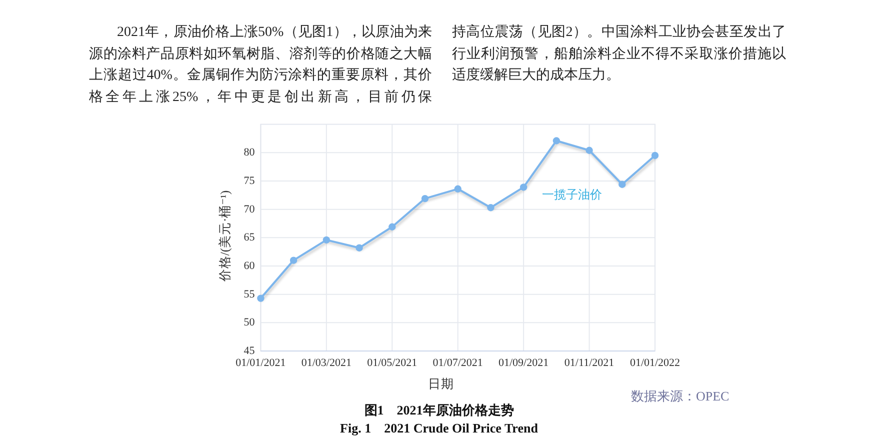 This screenshot has width=873, height=447. What do you see at coordinates (250, 294) in the screenshot?
I see `y-tick-label: 55` at bounding box center [250, 294].